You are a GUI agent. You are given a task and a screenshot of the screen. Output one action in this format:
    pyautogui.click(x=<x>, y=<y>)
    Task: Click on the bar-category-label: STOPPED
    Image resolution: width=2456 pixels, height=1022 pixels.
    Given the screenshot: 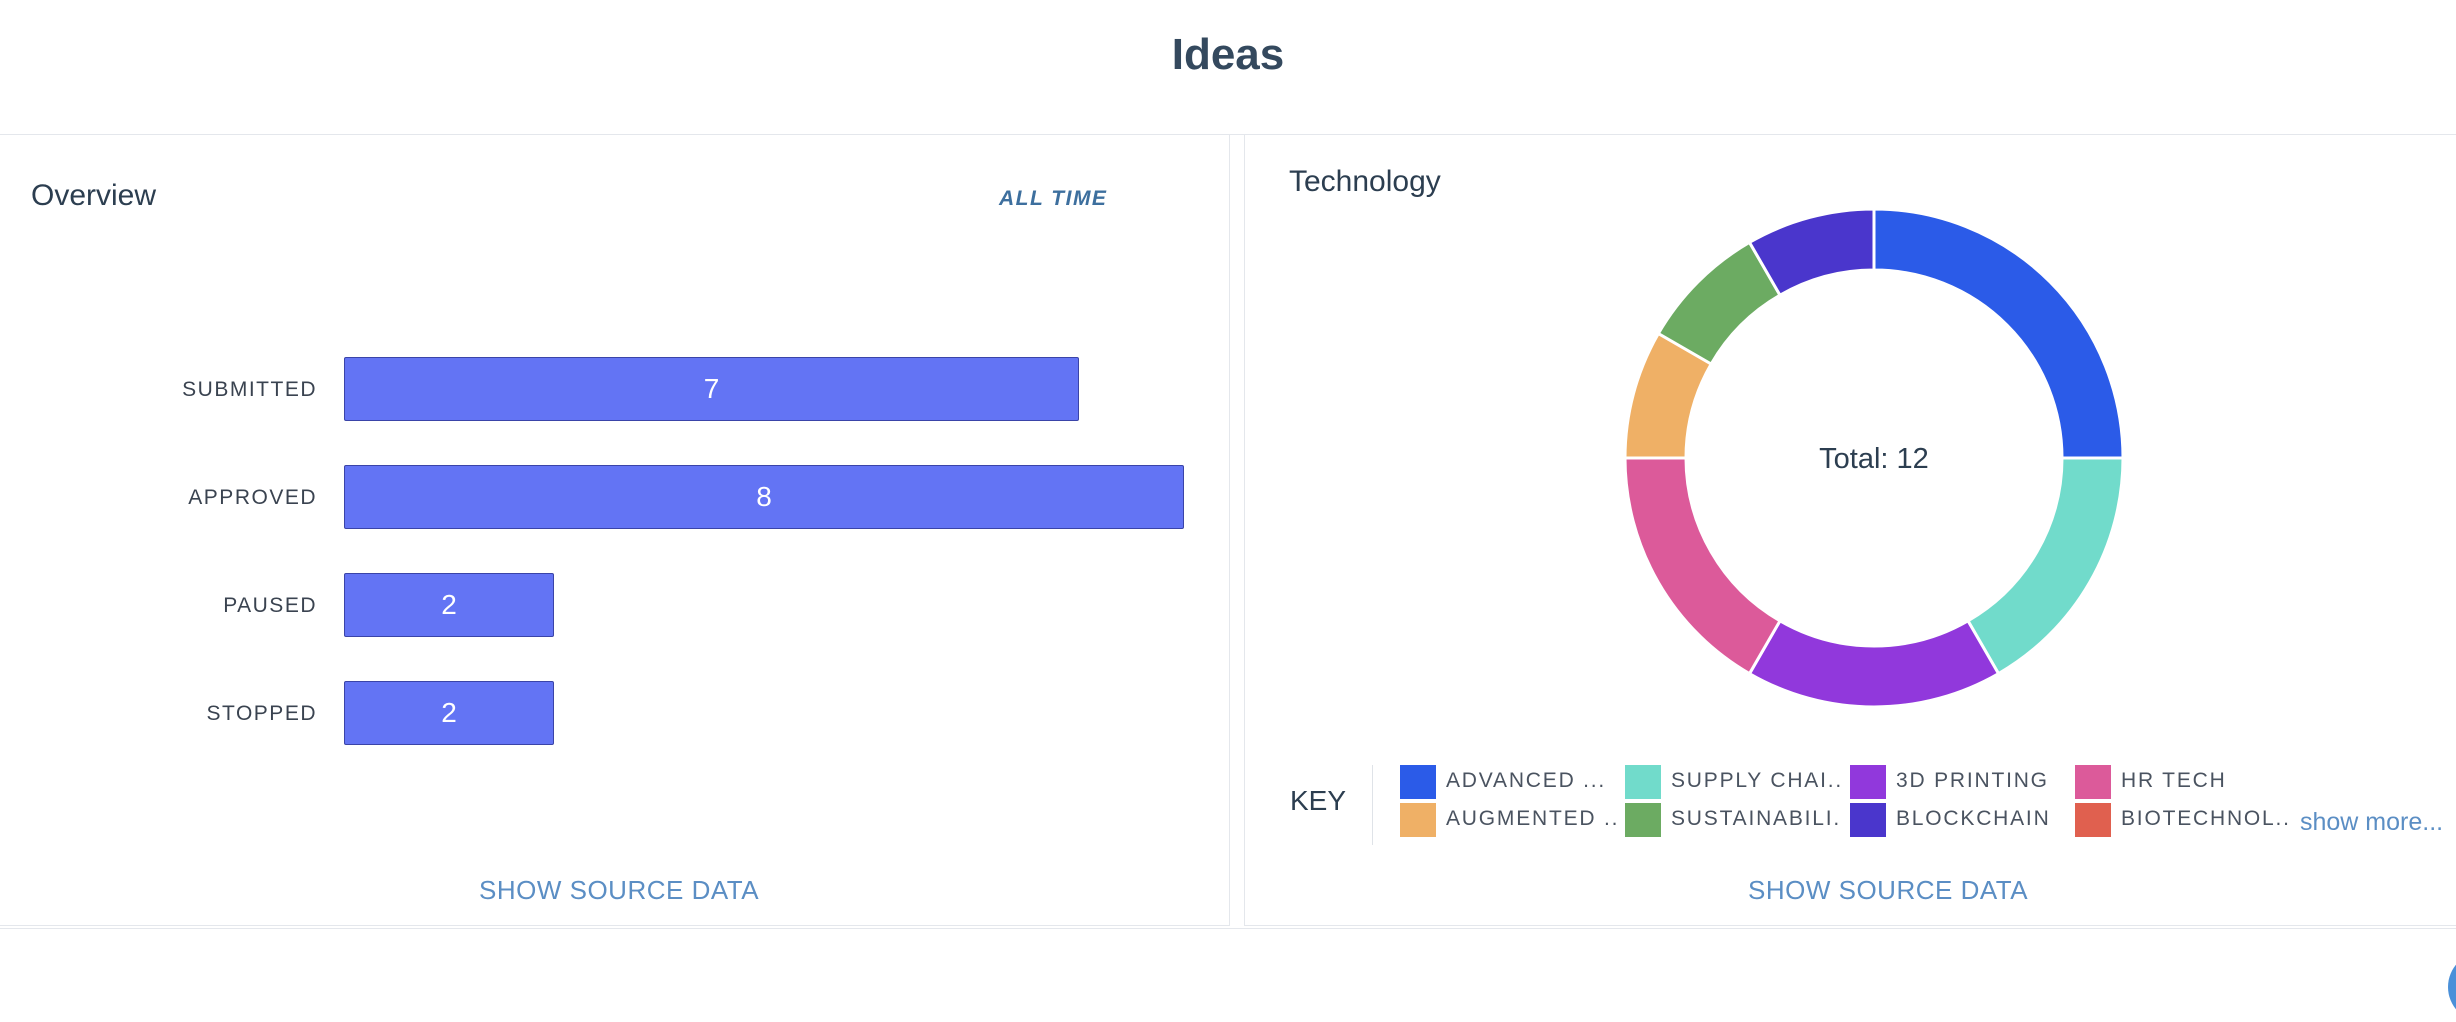 What is the action you would take?
    pyautogui.click(x=261, y=713)
    